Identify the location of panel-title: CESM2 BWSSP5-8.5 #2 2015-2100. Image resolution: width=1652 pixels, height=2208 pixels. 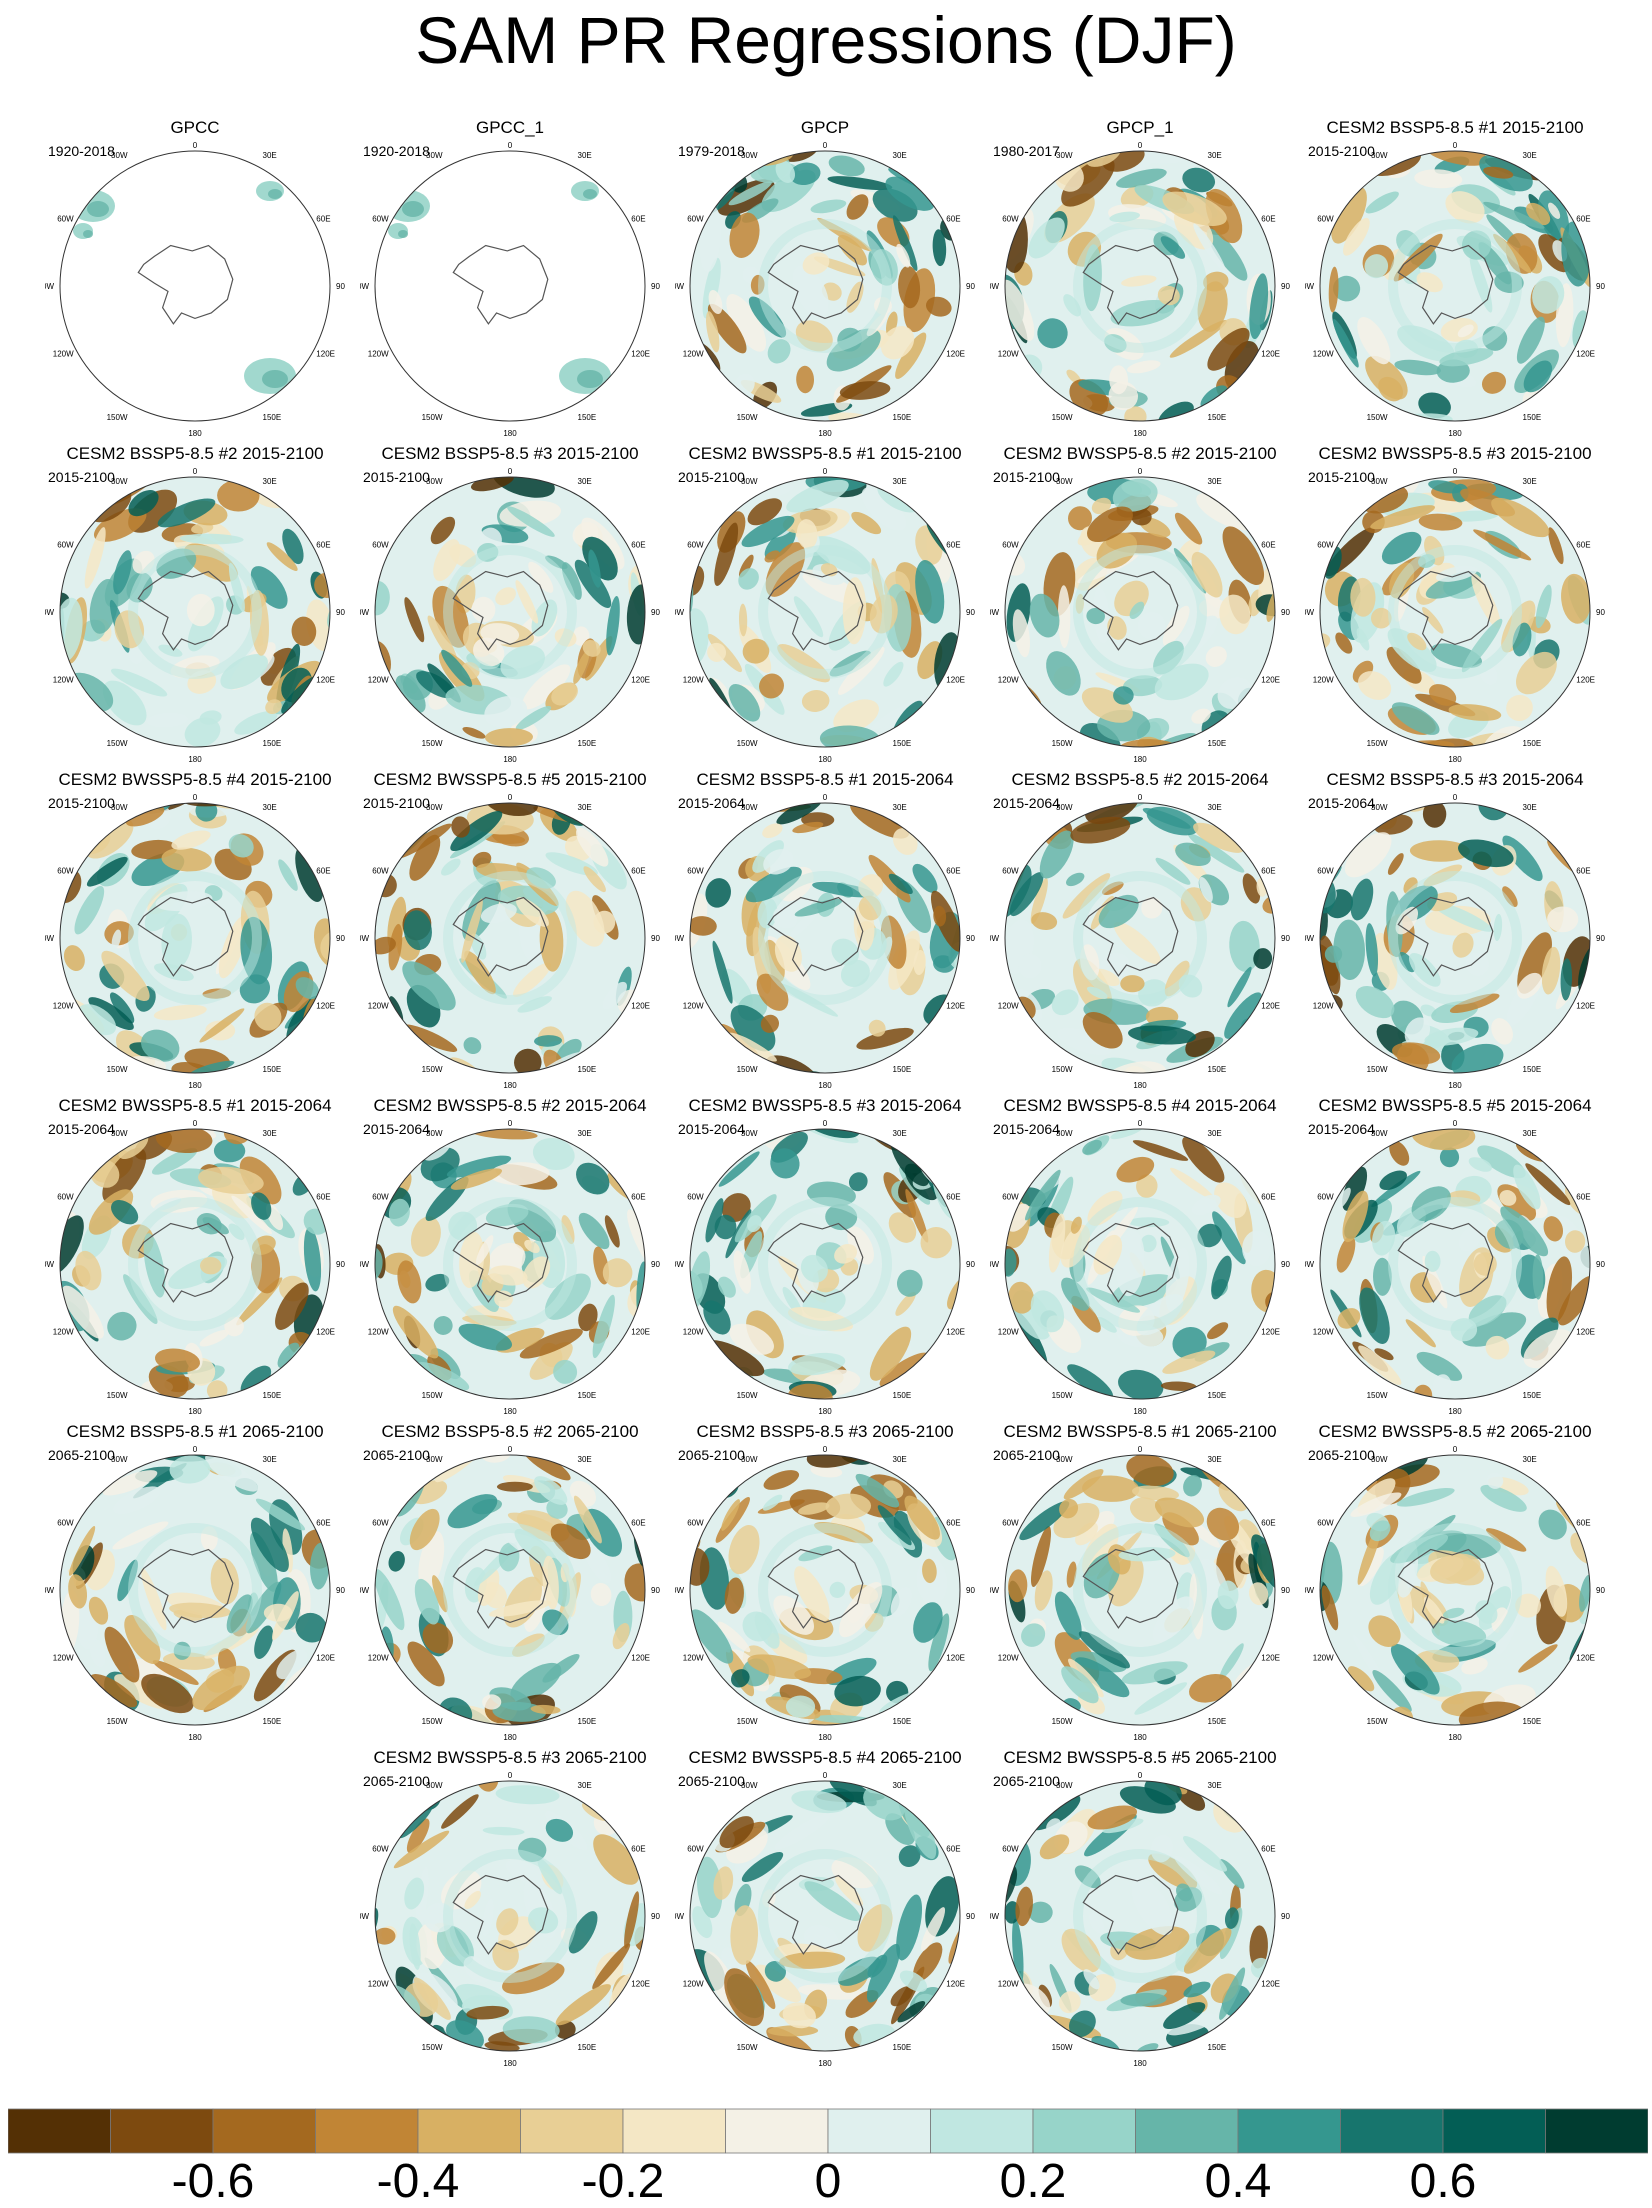
(1140, 453).